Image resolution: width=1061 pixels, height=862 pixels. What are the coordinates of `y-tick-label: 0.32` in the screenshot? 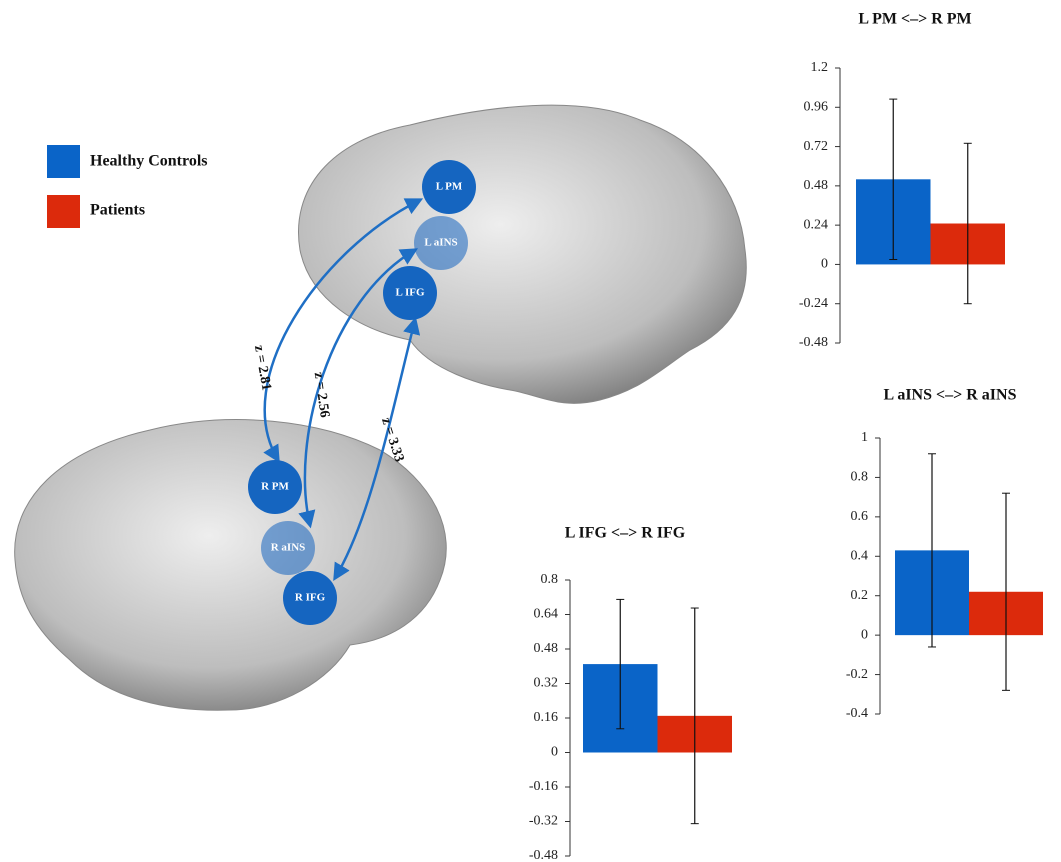 It's located at (546, 683).